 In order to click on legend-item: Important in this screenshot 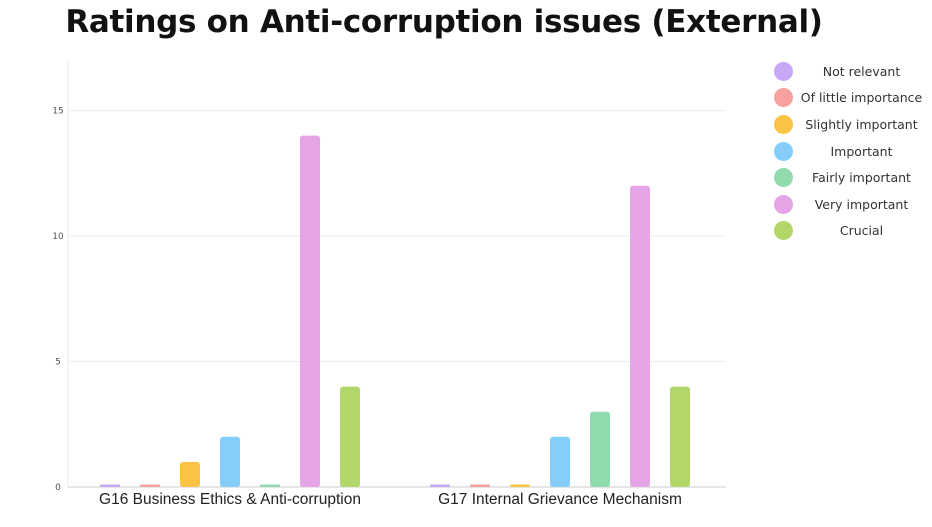, I will do `click(850, 151)`.